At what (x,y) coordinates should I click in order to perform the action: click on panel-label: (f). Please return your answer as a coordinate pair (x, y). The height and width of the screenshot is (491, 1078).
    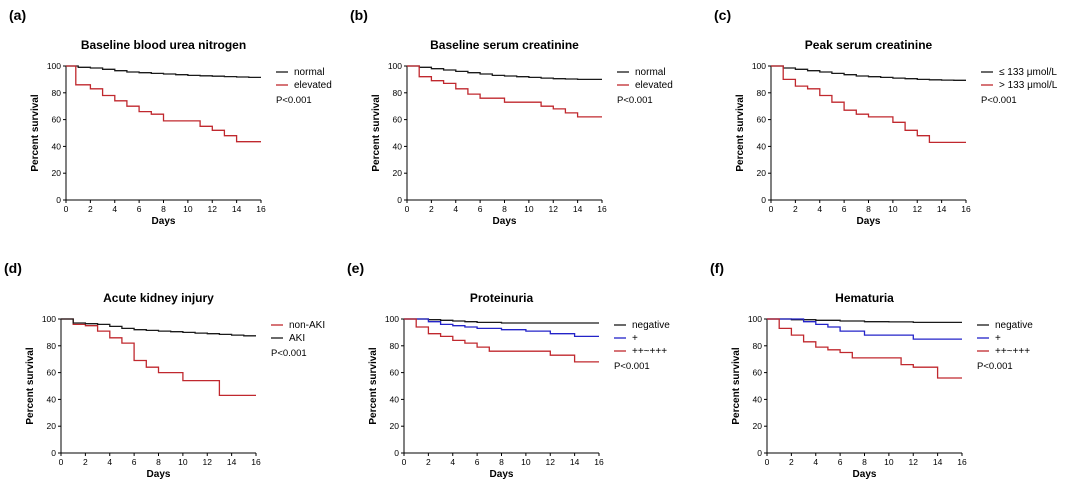
    Looking at the image, I should click on (717, 268).